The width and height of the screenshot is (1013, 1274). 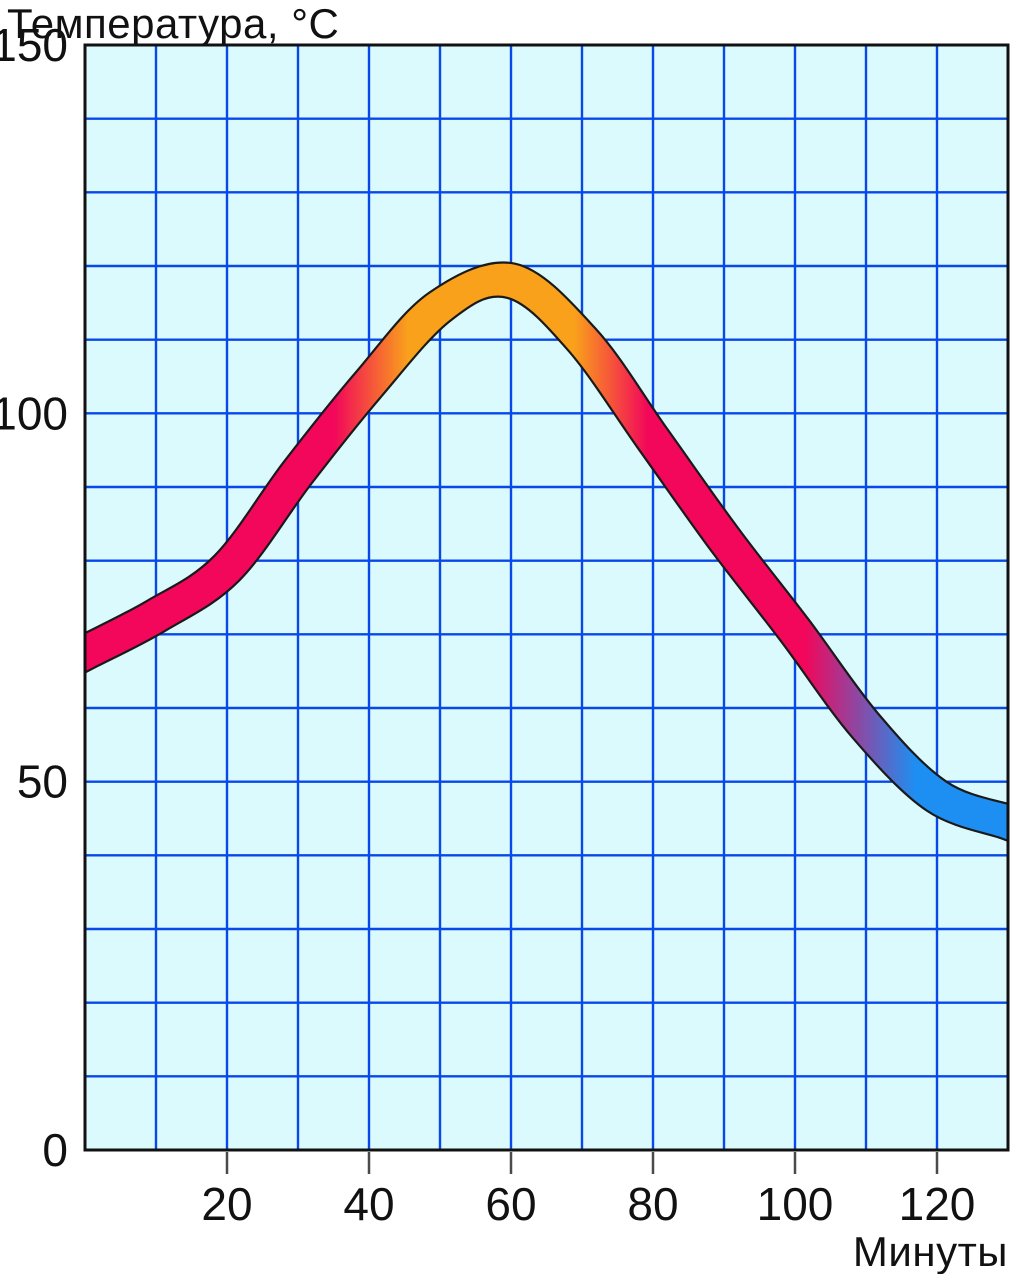 What do you see at coordinates (652, 1204) in the screenshot?
I see `x-tick-label: 80` at bounding box center [652, 1204].